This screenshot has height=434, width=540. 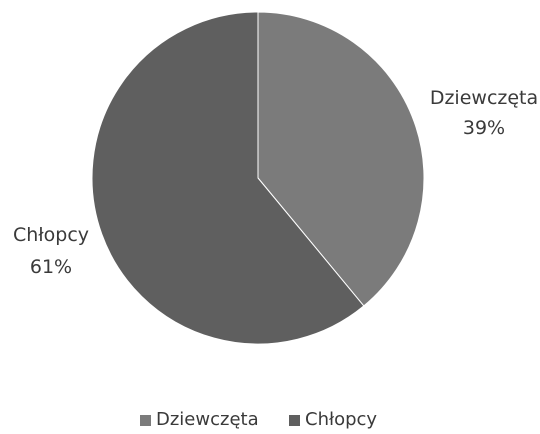 I want to click on legend-label: Chłopcy, so click(x=341, y=419).